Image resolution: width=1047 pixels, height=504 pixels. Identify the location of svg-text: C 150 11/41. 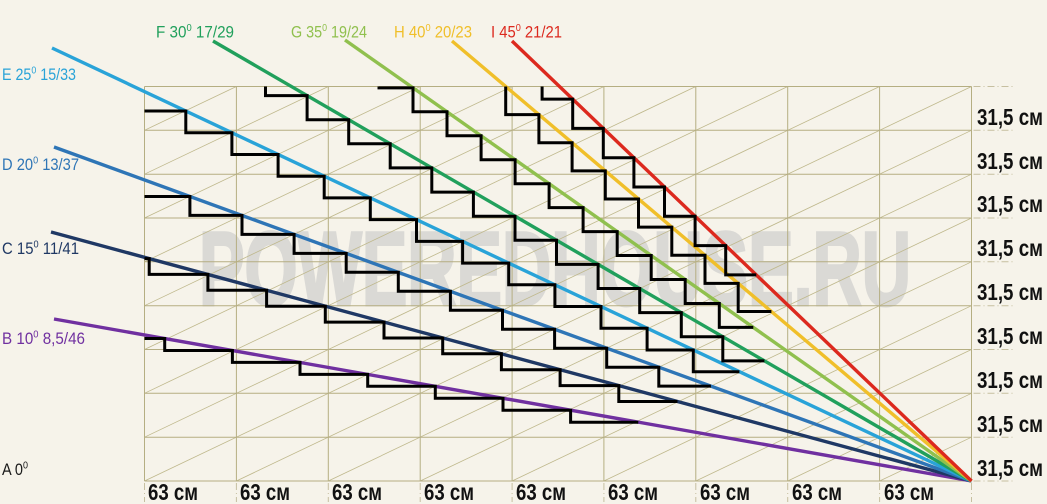
(40, 249).